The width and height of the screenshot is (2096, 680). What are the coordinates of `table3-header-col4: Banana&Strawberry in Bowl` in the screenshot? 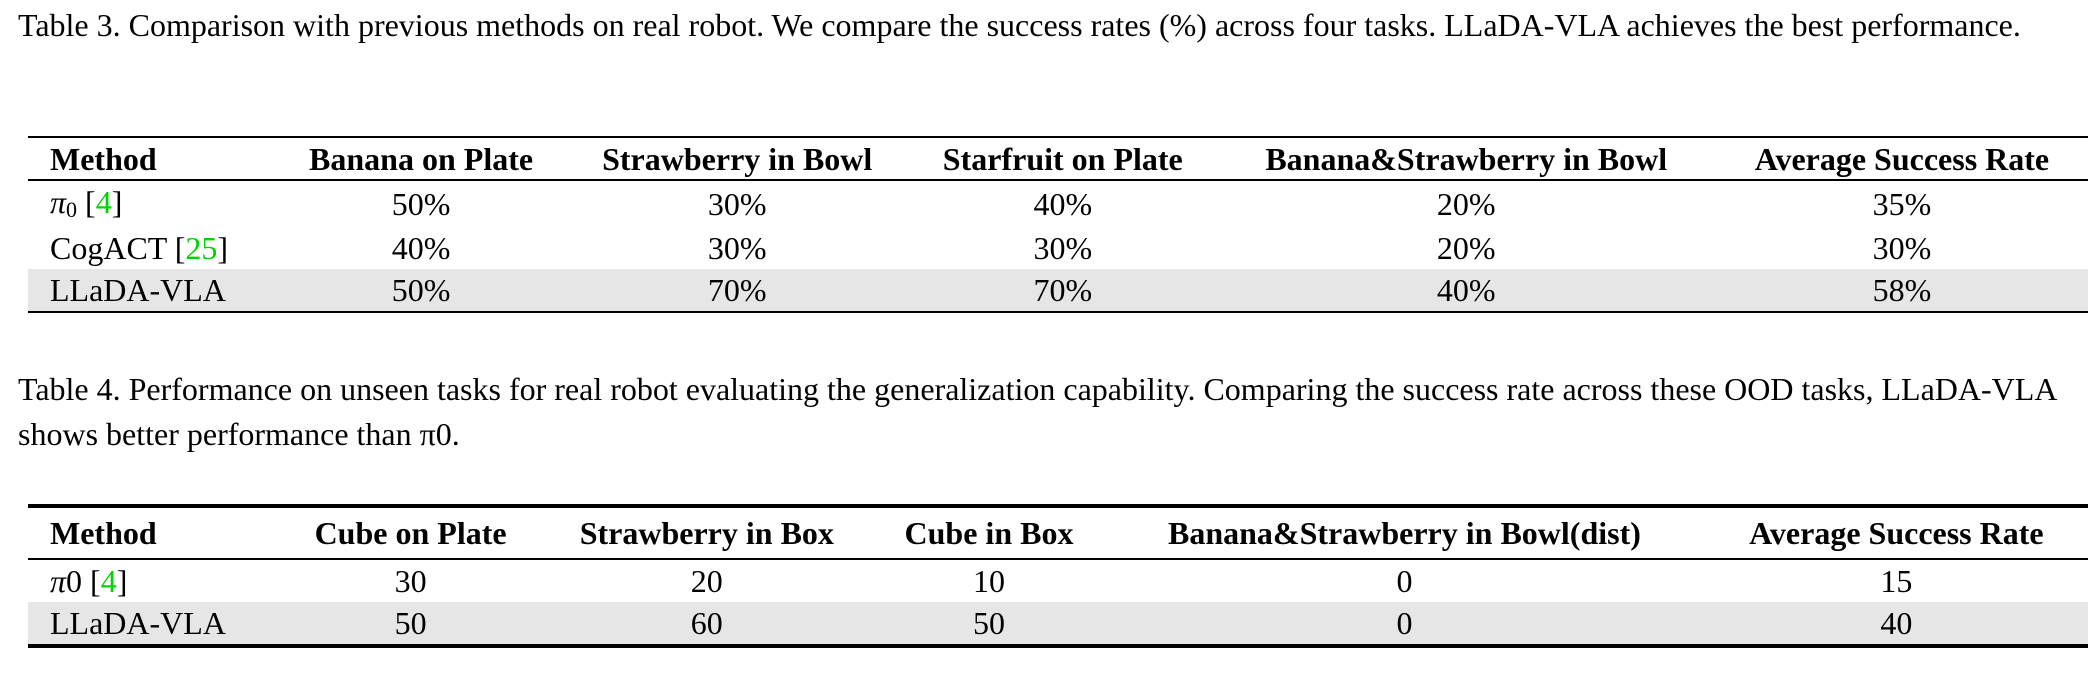 It's located at (1466, 159).